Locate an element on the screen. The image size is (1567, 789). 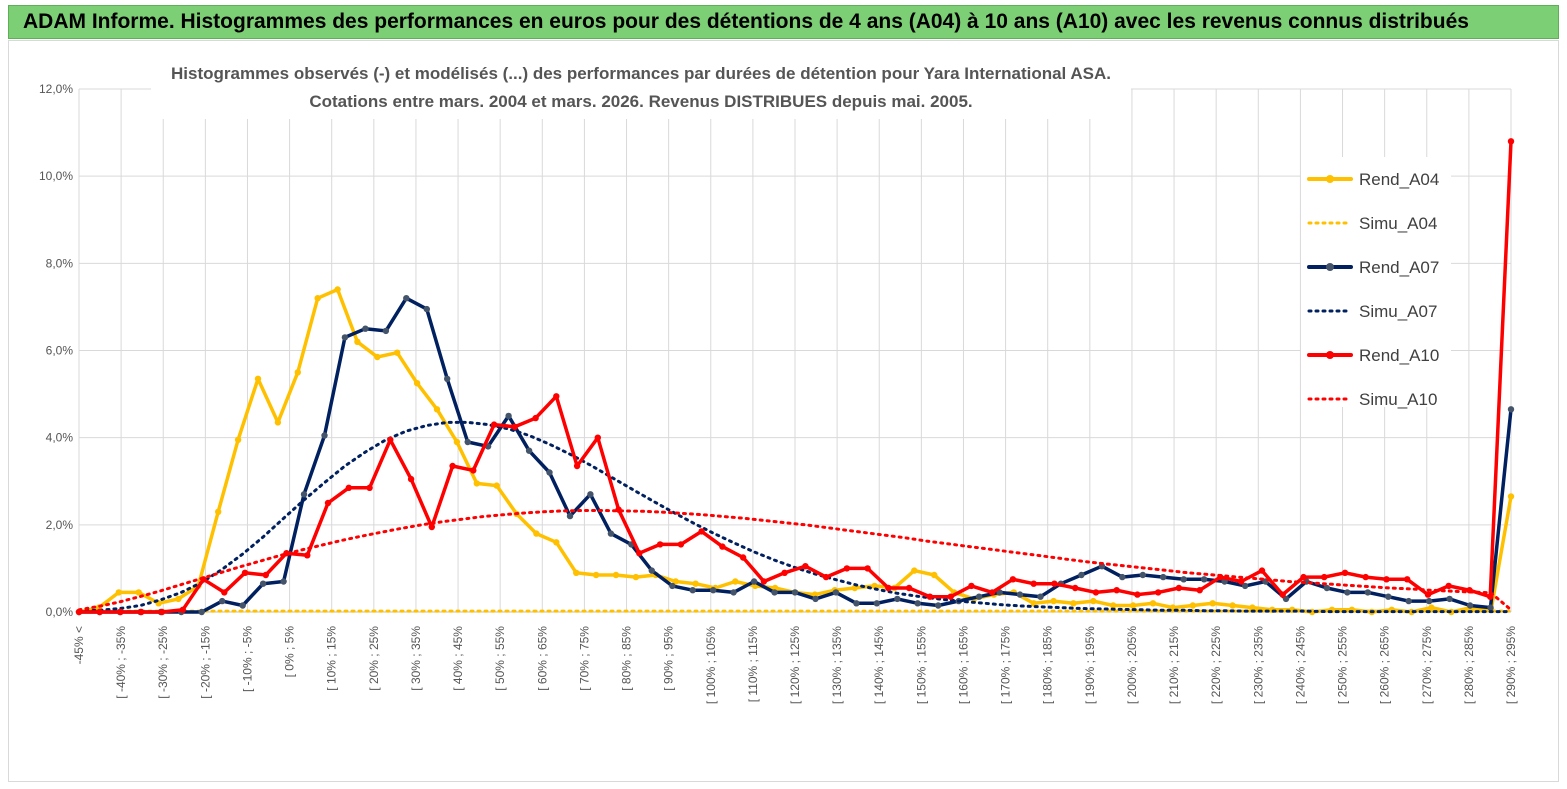
x-tick-label: [ -30% ; -25% is located at coordinates (163, 662).